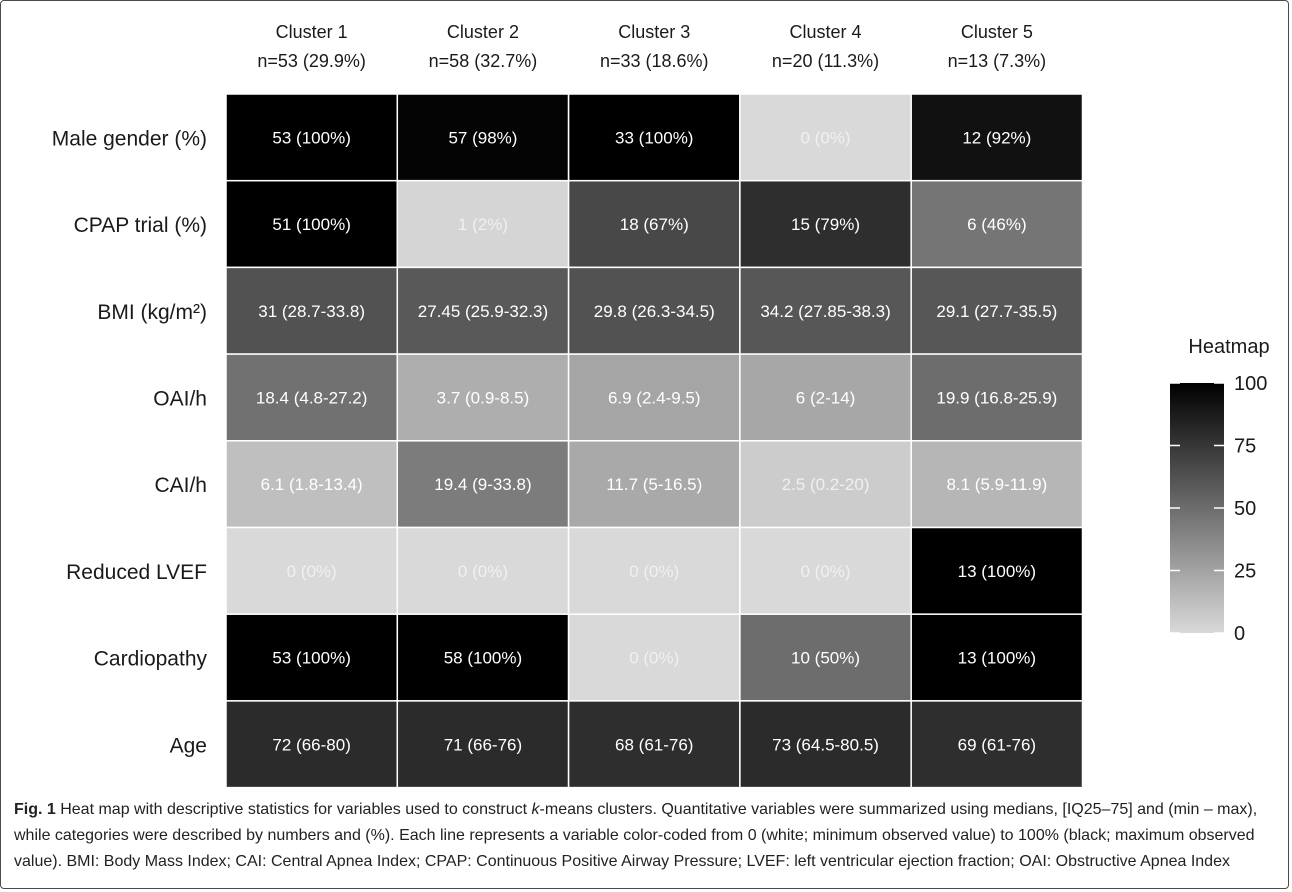 The image size is (1292, 892). What do you see at coordinates (1245, 572) in the screenshot?
I see `legend-tick-label: 25` at bounding box center [1245, 572].